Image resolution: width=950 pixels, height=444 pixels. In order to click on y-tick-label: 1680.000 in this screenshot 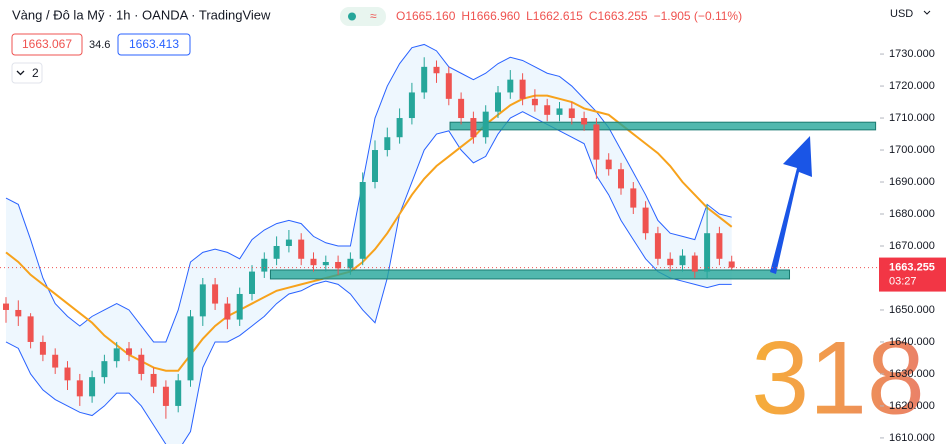, I will do `click(912, 214)`.